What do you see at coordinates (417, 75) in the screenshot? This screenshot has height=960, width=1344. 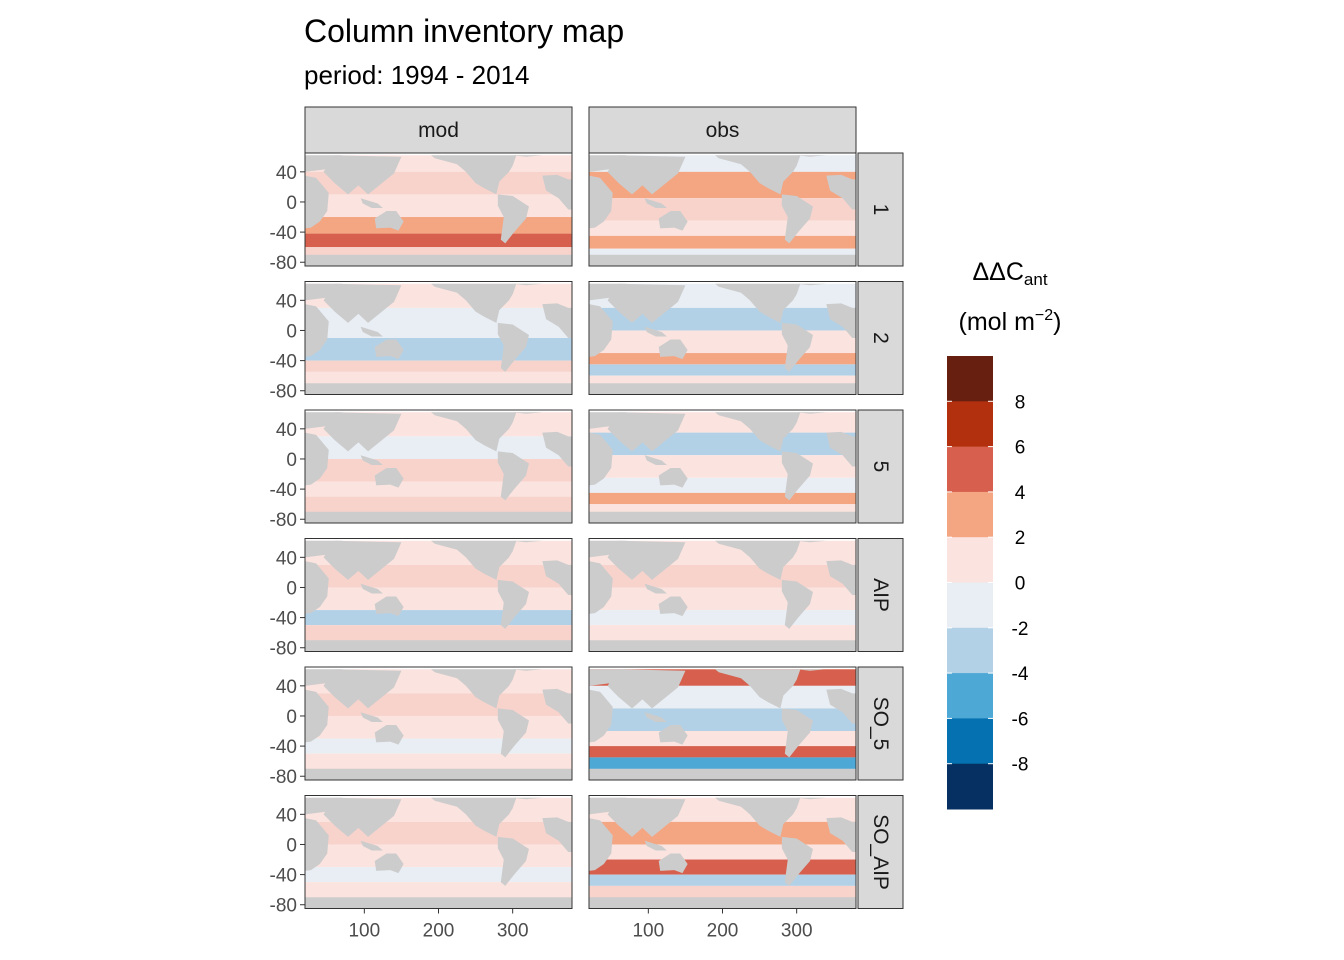 I see `chart-subtitle: period: 1994 - 2014` at bounding box center [417, 75].